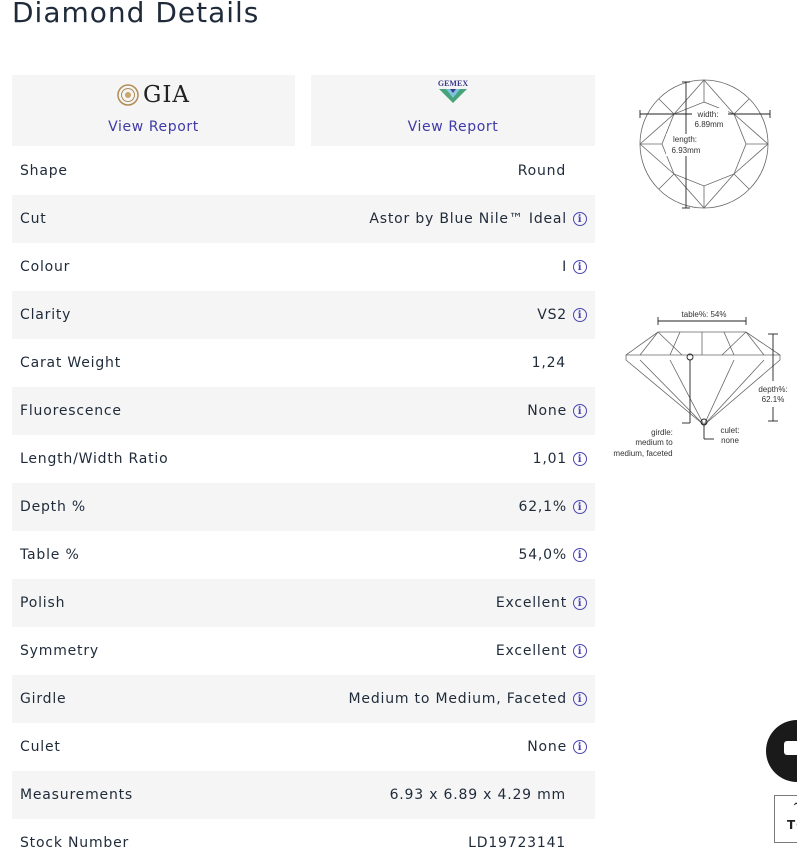 This screenshot has width=797, height=867. What do you see at coordinates (303, 171) in the screenshot?
I see `detail-row-shape: Shape Round` at bounding box center [303, 171].